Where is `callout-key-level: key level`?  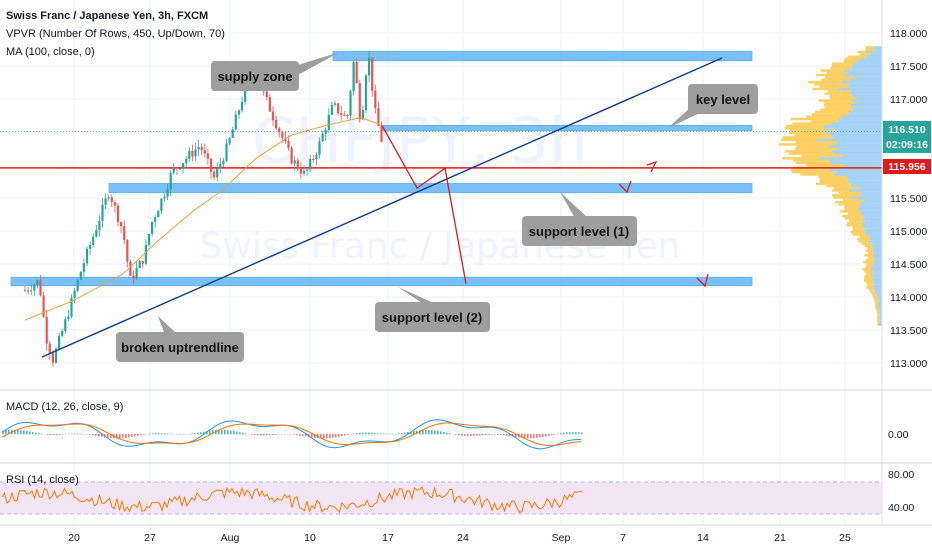
callout-key-level: key level is located at coordinates (713, 106).